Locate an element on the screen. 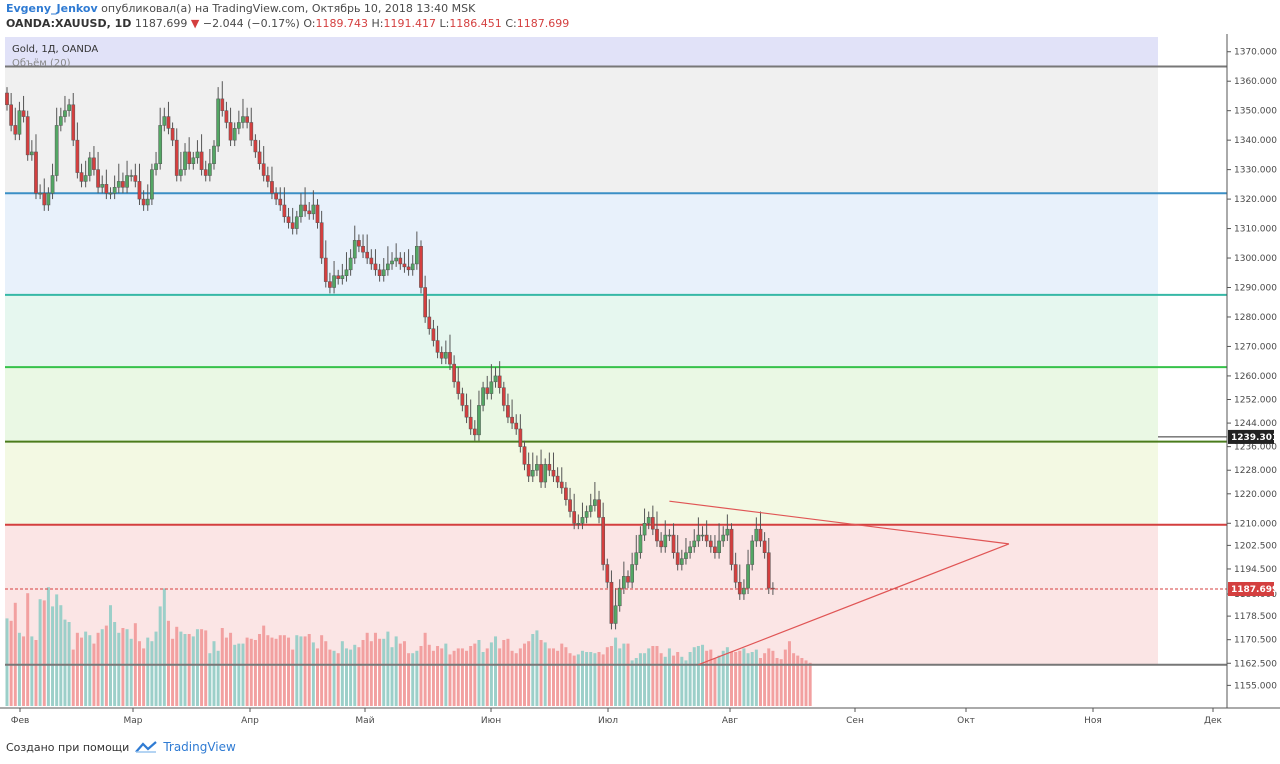 The image size is (1280, 764). triangle-pattern is located at coordinates (839, 583).